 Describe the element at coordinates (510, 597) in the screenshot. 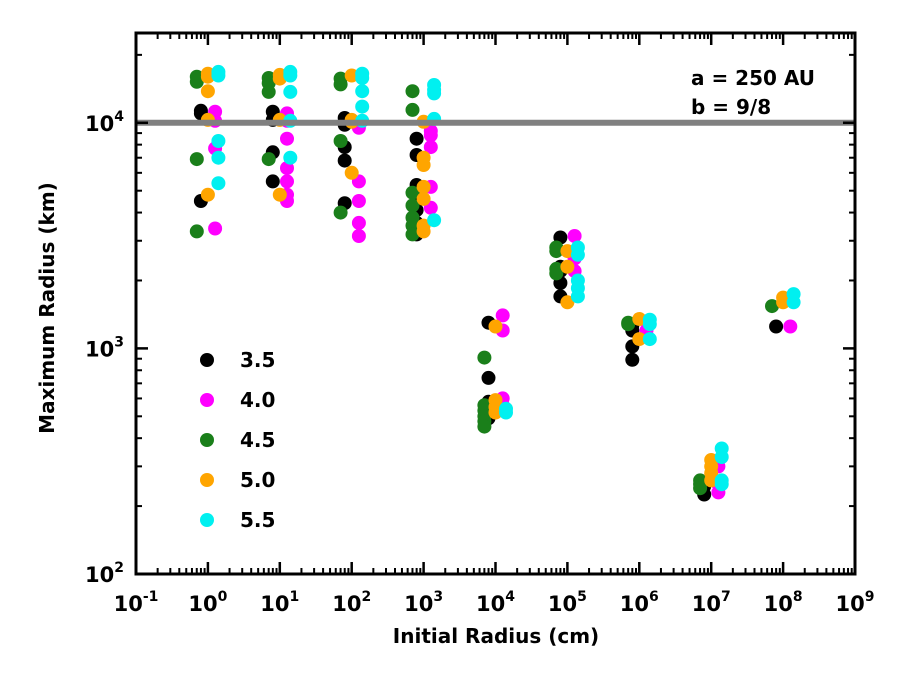

I see `x-tick-exponent: 4` at that location.